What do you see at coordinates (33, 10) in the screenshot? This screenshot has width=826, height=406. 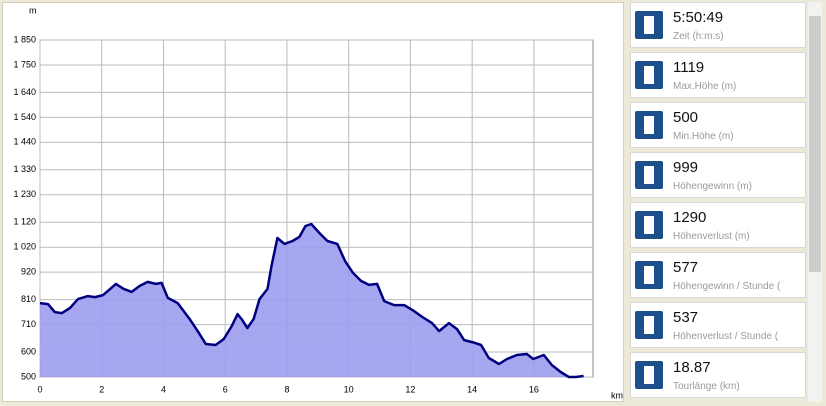 I see `y-axis-title: m` at bounding box center [33, 10].